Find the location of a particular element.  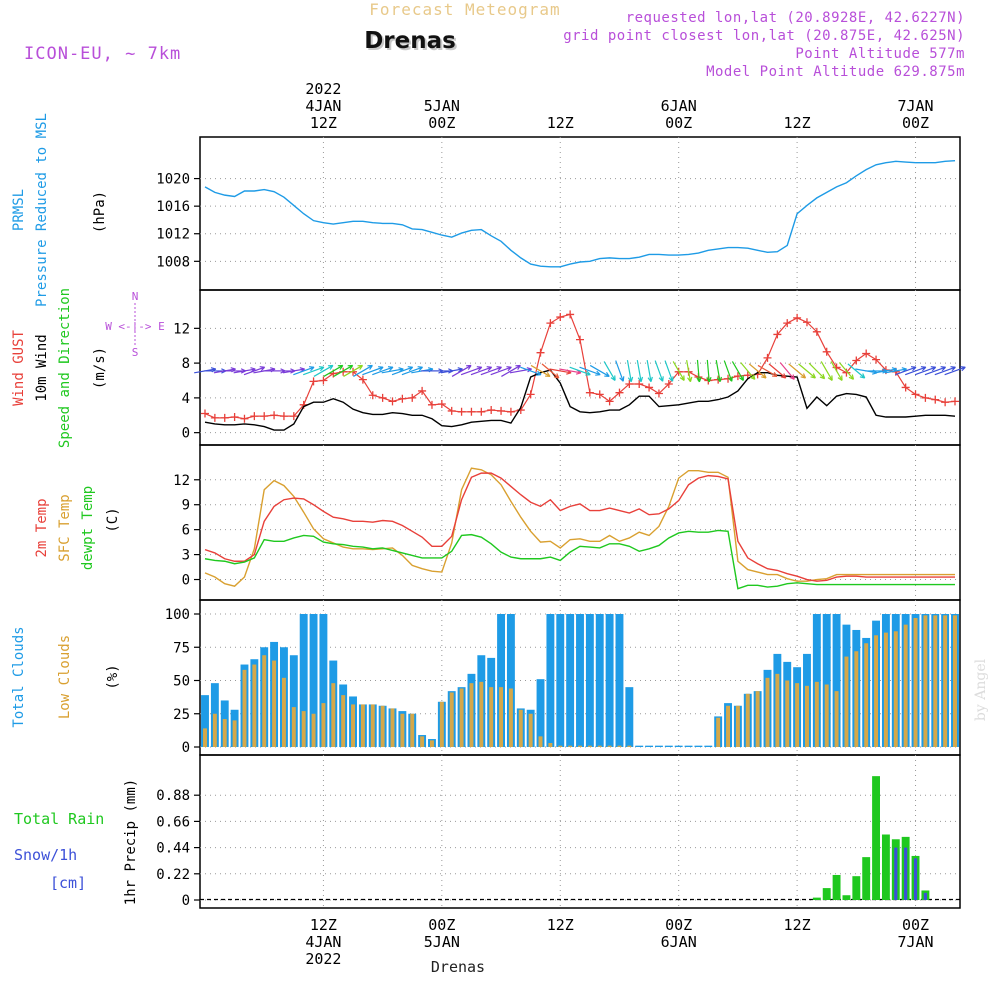

bottom-time-label: 2022 is located at coordinates (323, 959).